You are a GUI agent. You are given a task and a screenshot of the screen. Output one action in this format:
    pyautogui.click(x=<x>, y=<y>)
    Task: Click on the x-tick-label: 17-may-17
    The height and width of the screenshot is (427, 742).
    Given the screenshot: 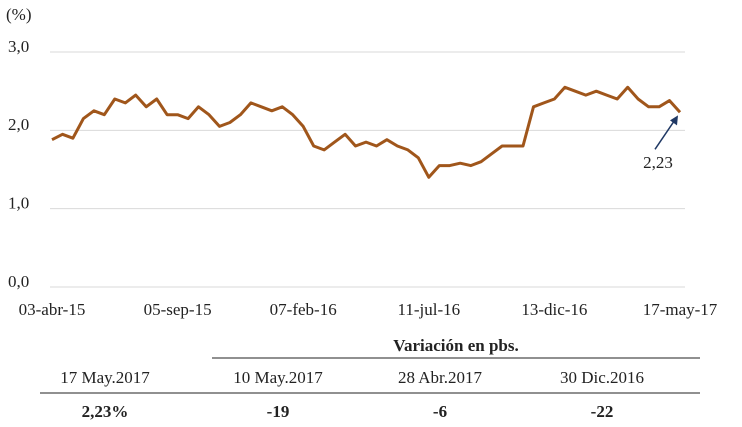 What is the action you would take?
    pyautogui.click(x=680, y=309)
    